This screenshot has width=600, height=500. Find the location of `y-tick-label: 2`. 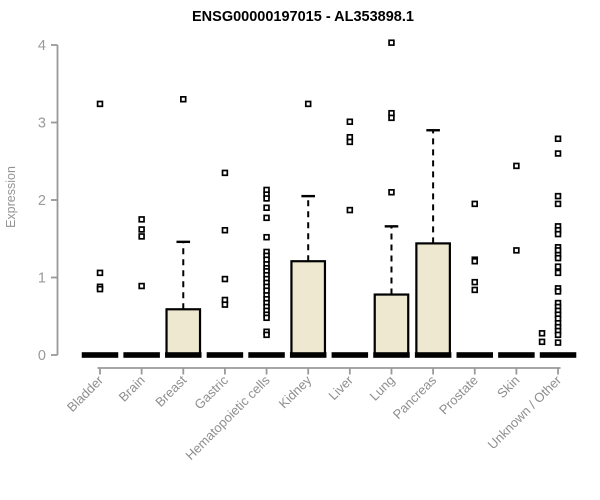

y-tick-label: 2 is located at coordinates (42, 201).